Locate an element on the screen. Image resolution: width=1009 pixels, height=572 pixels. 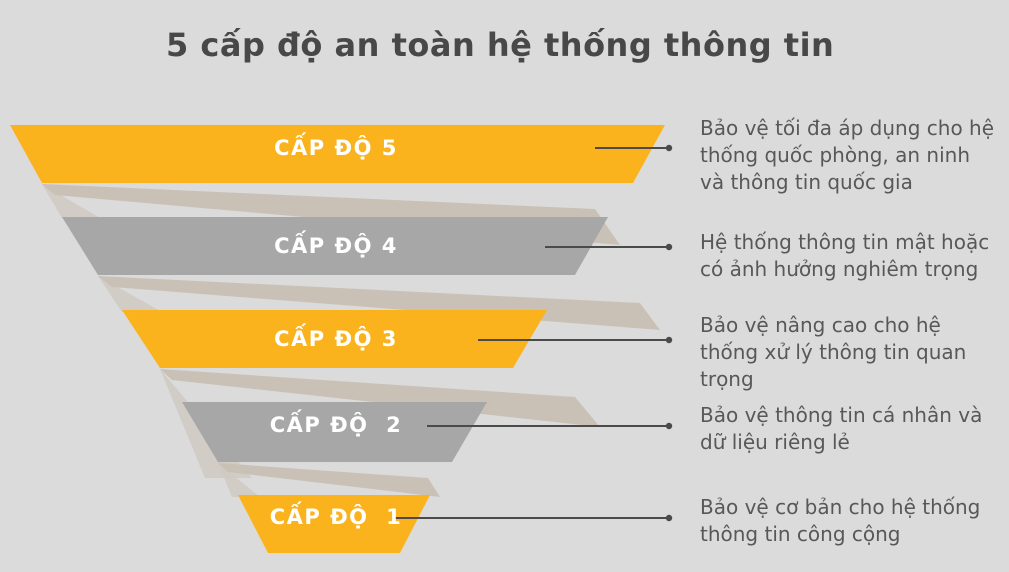
level-3-shape is located at coordinates (334, 339).